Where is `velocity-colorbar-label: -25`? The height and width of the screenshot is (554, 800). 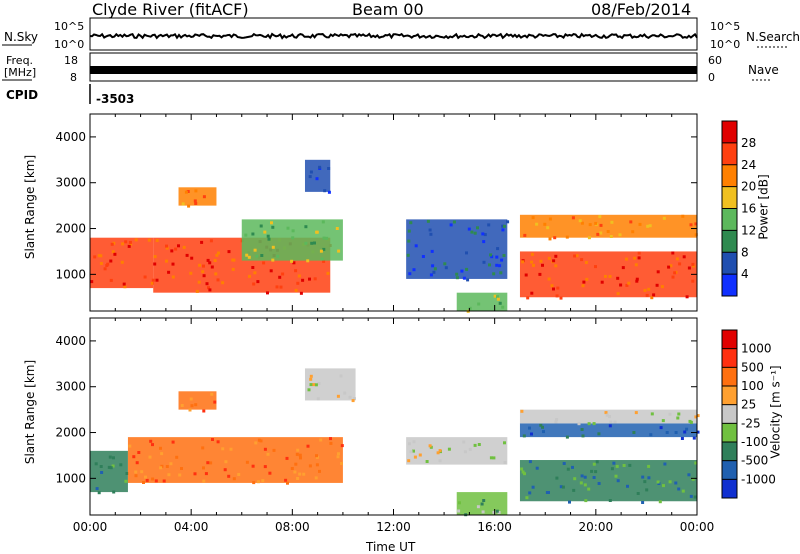
velocity-colorbar-label: -25 is located at coordinates (751, 423).